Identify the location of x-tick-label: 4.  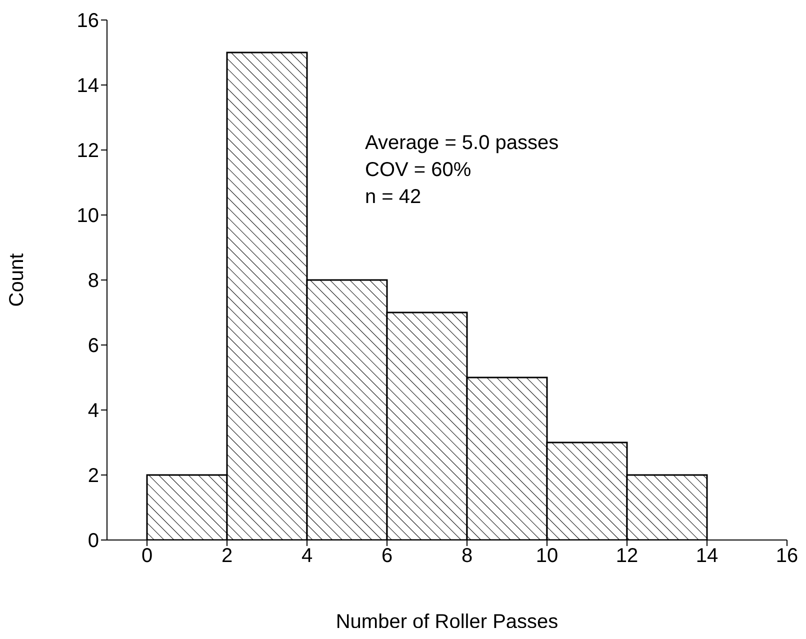
(307, 556).